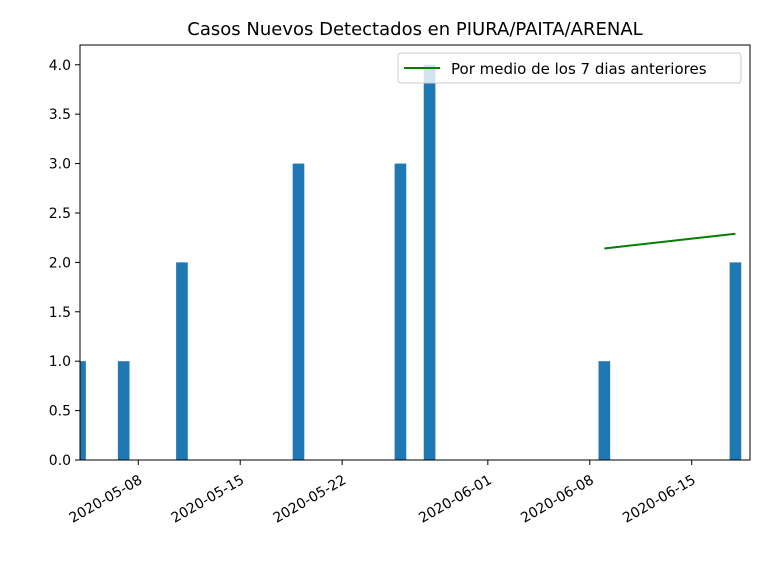 This screenshot has height=580, width=768. Describe the element at coordinates (60, 362) in the screenshot. I see `y-tick-label: 1.0` at that location.